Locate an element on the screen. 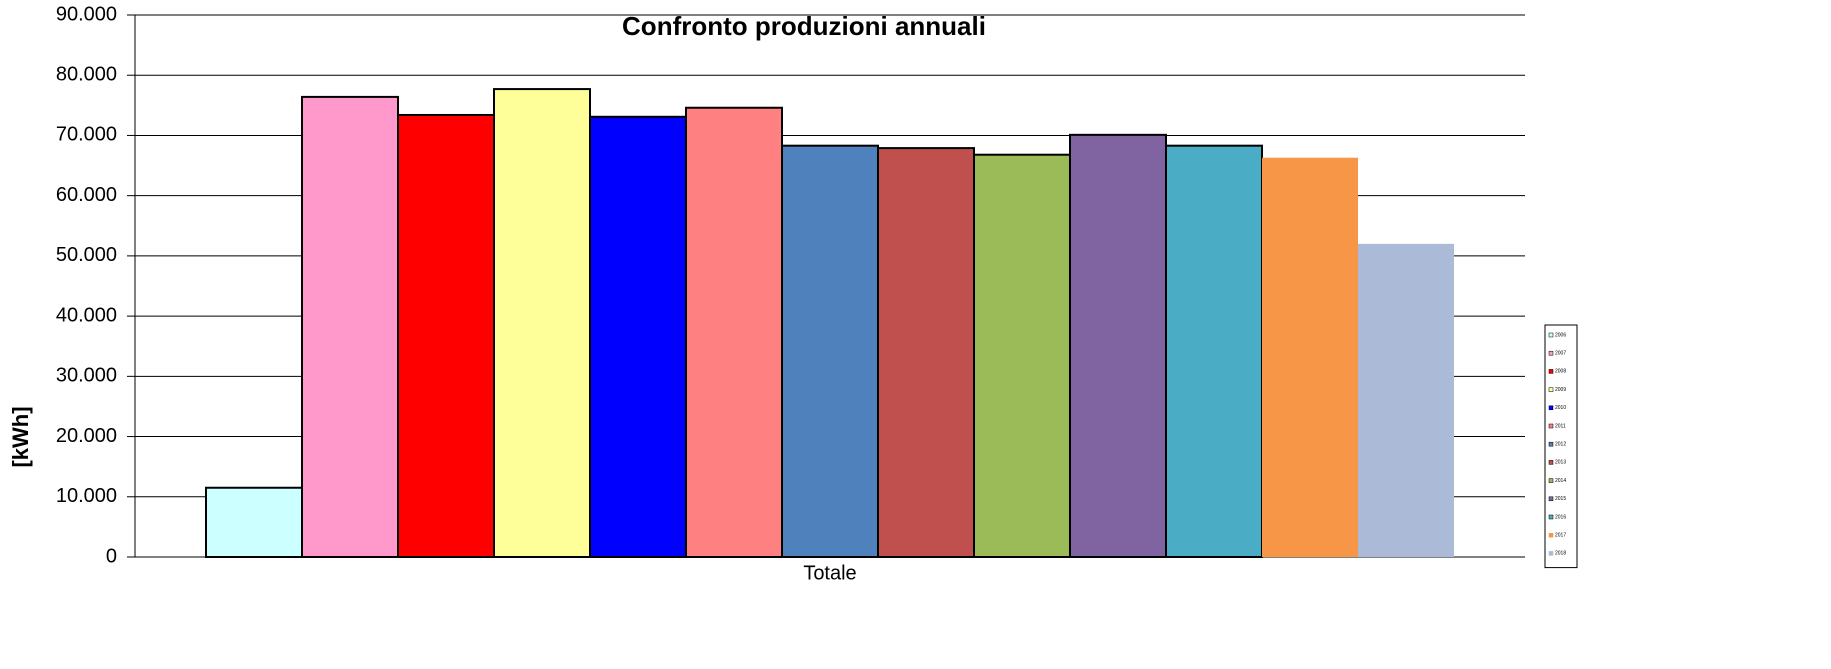 The image size is (1831, 669). y-tick-label: 10.000 is located at coordinates (86, 496).